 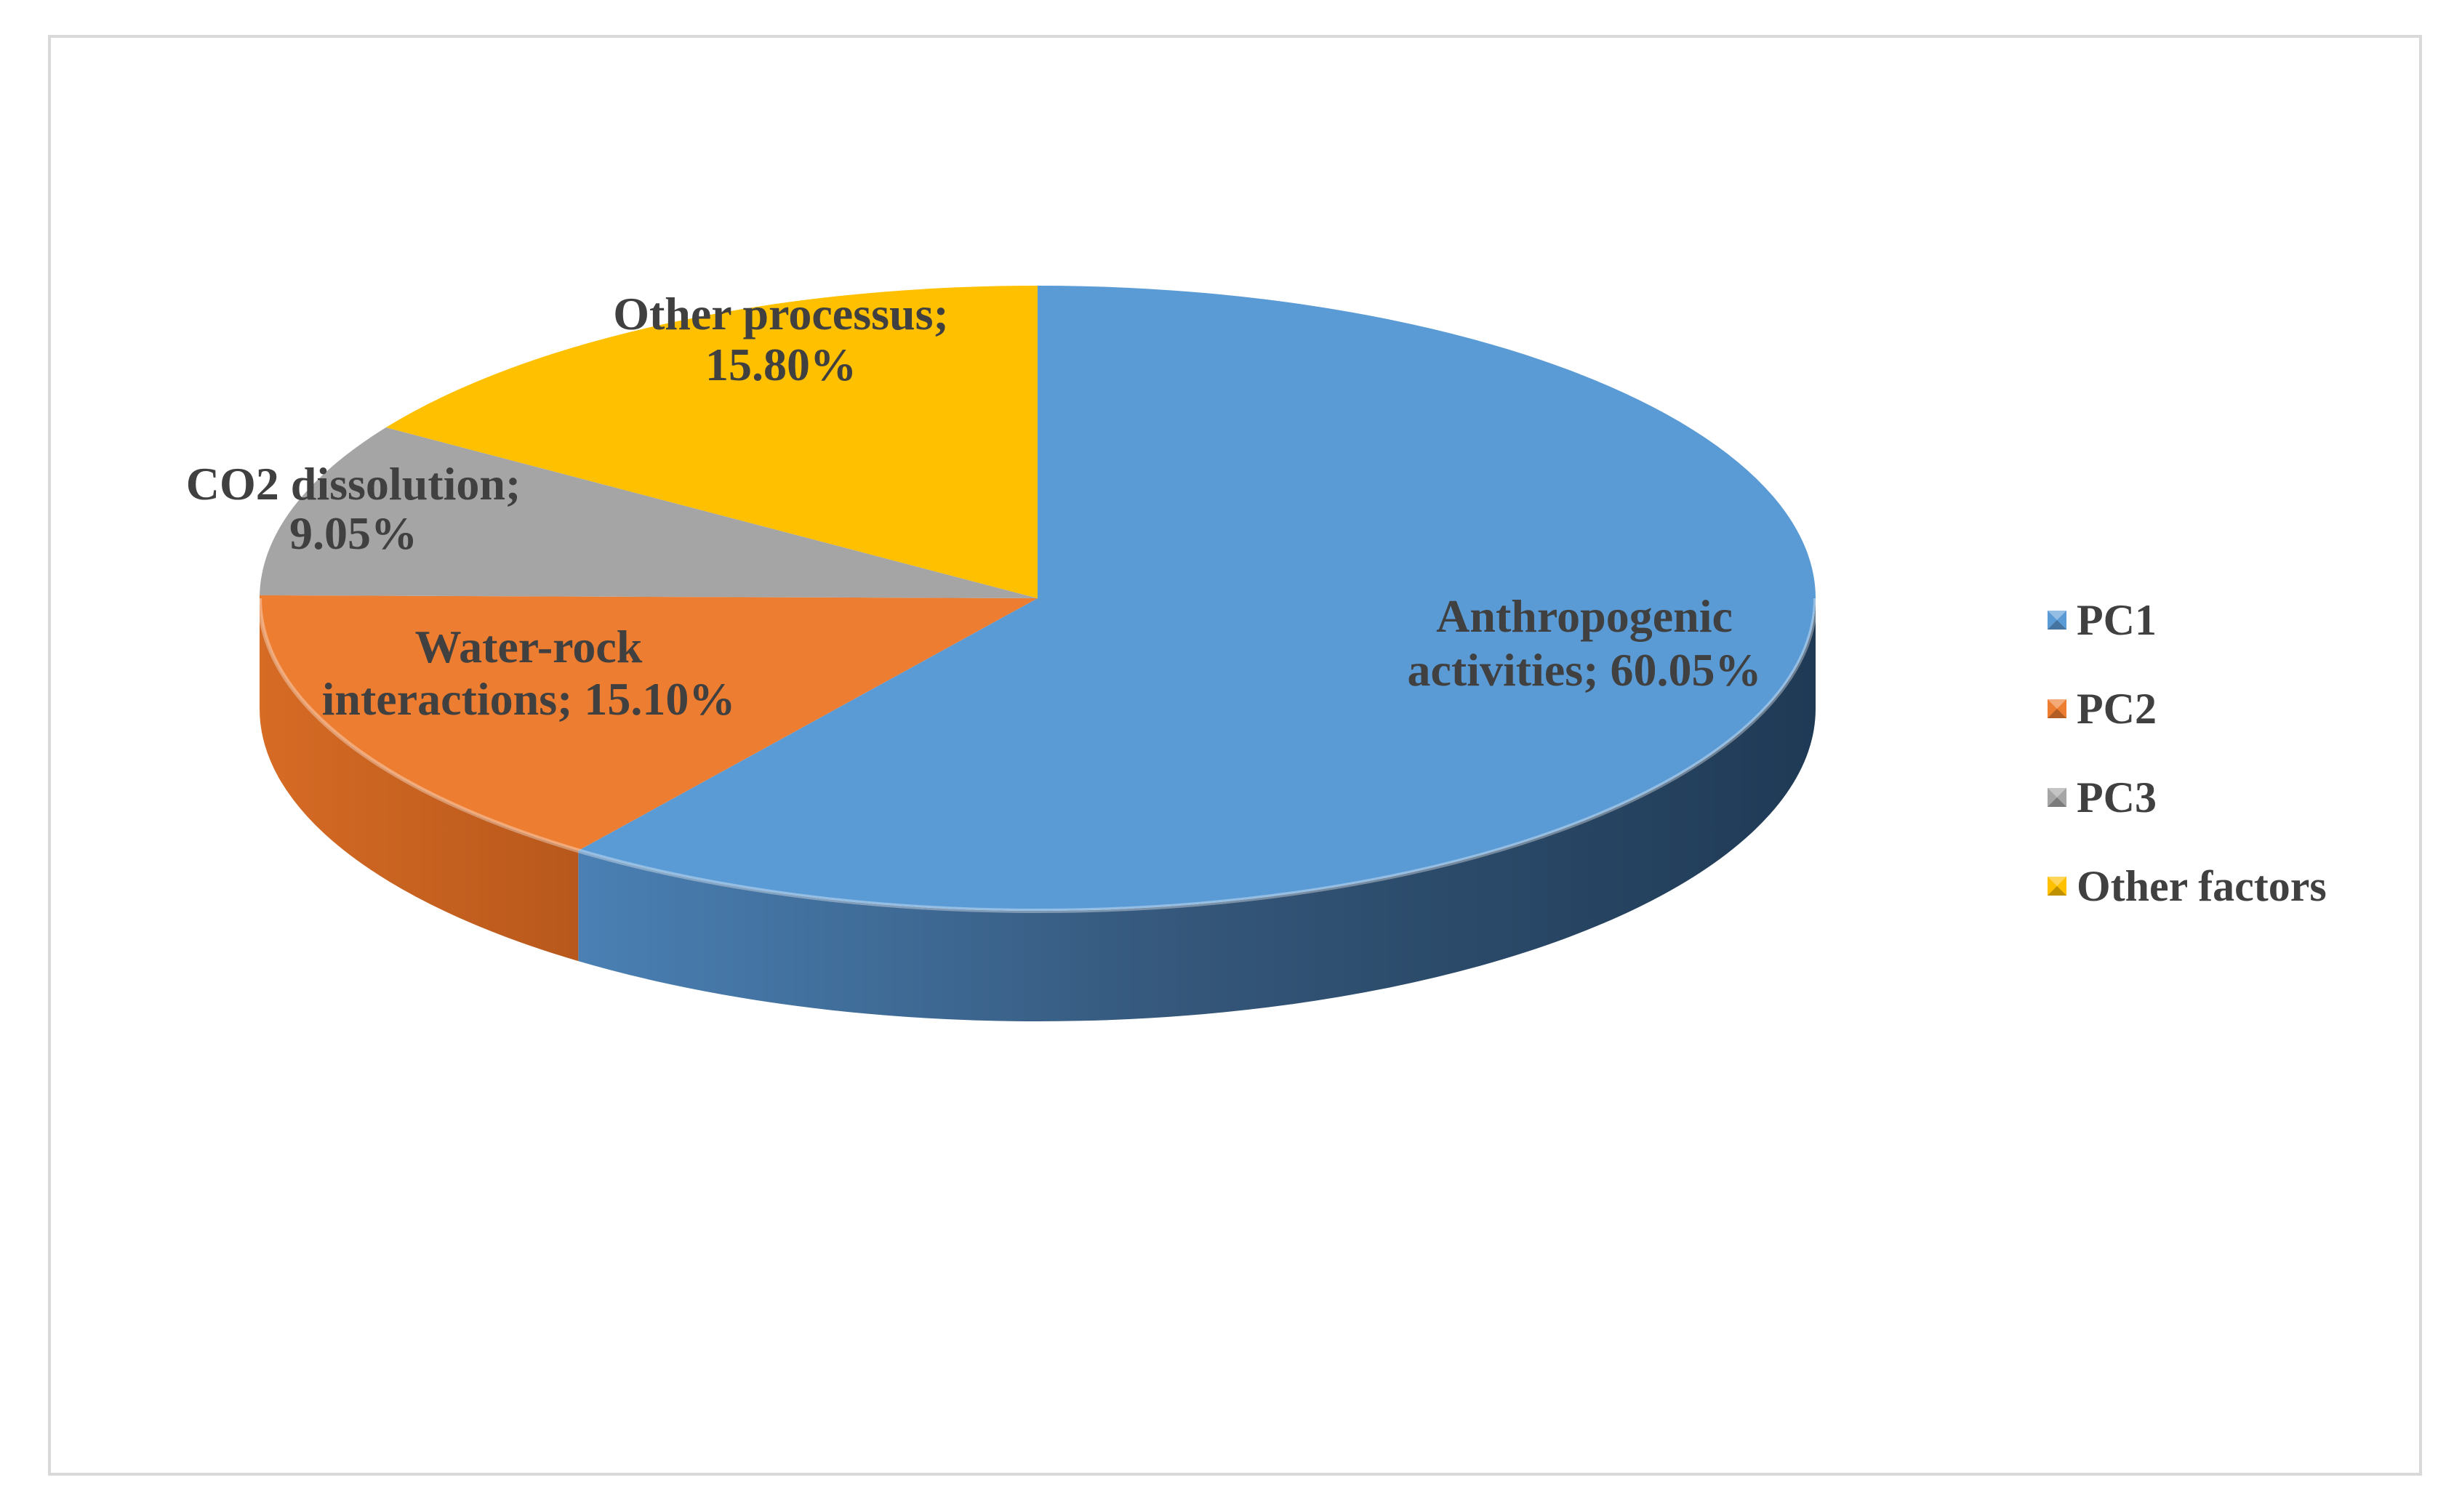 What do you see at coordinates (2117, 620) in the screenshot?
I see `legend-label: PC1` at bounding box center [2117, 620].